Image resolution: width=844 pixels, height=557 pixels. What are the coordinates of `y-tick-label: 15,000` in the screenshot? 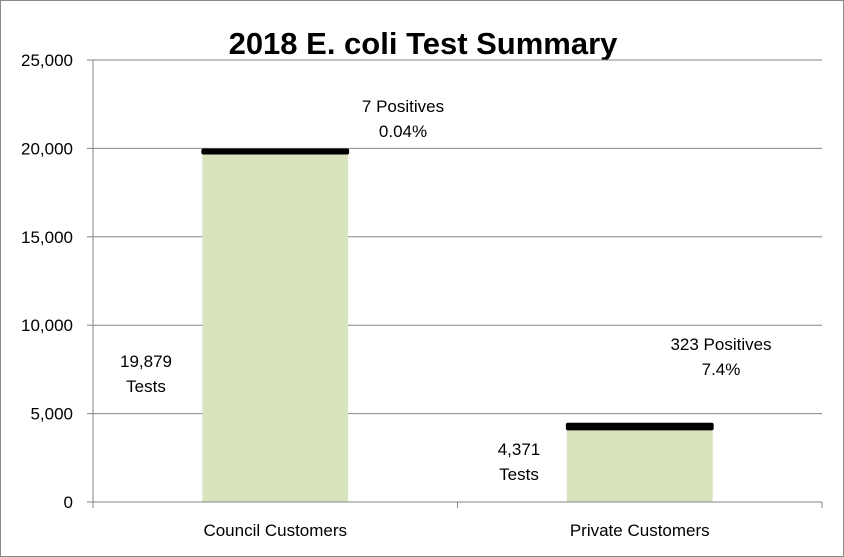 It's located at (47, 237).